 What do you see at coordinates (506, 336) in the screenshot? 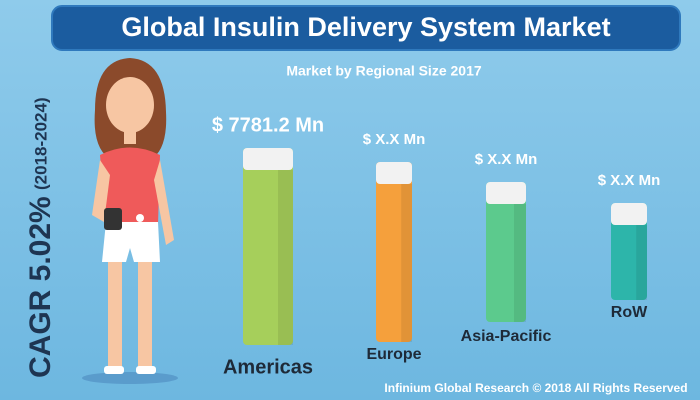
I see `category-label: Asia-Pacific` at bounding box center [506, 336].